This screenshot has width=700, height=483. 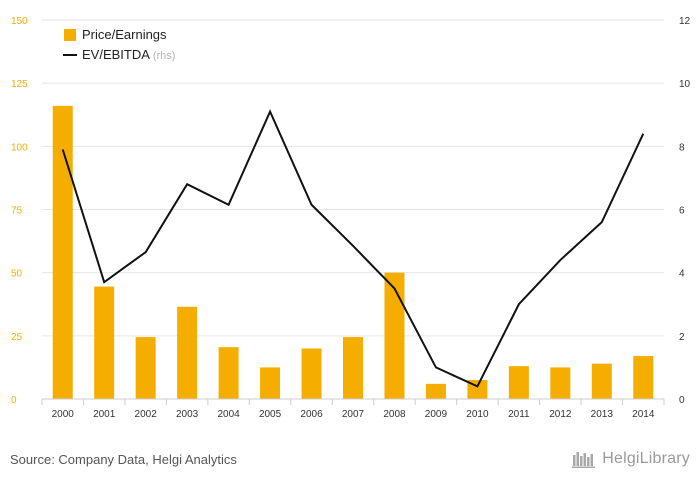 What do you see at coordinates (560, 414) in the screenshot?
I see `x-axis-tick-label: 2012` at bounding box center [560, 414].